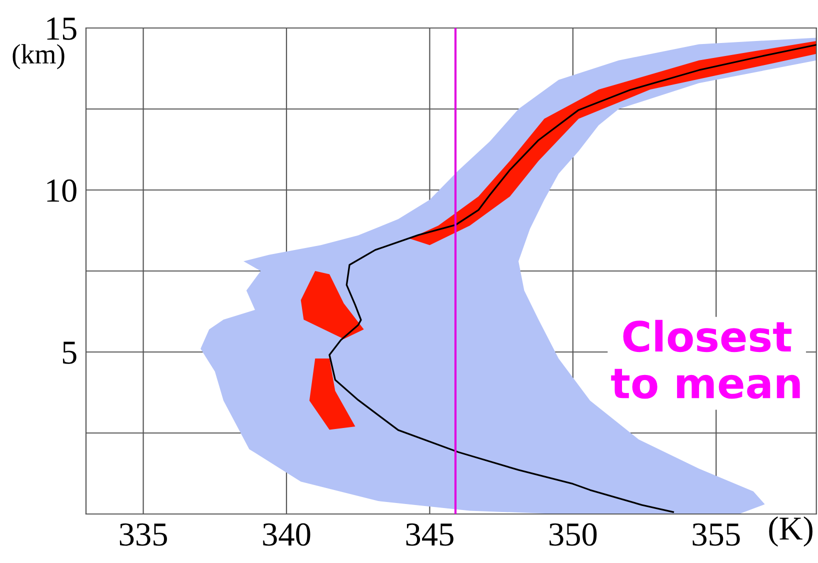 This screenshot has height=563, width=818. Describe the element at coordinates (61, 29) in the screenshot. I see `y-tick-label: 15` at that location.